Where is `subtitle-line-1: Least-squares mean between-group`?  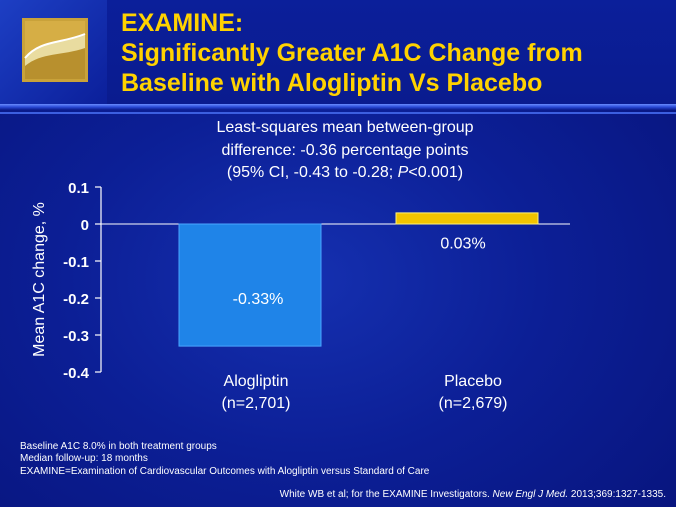 subtitle-line-1: Least-squares mean between-group is located at coordinates (345, 127).